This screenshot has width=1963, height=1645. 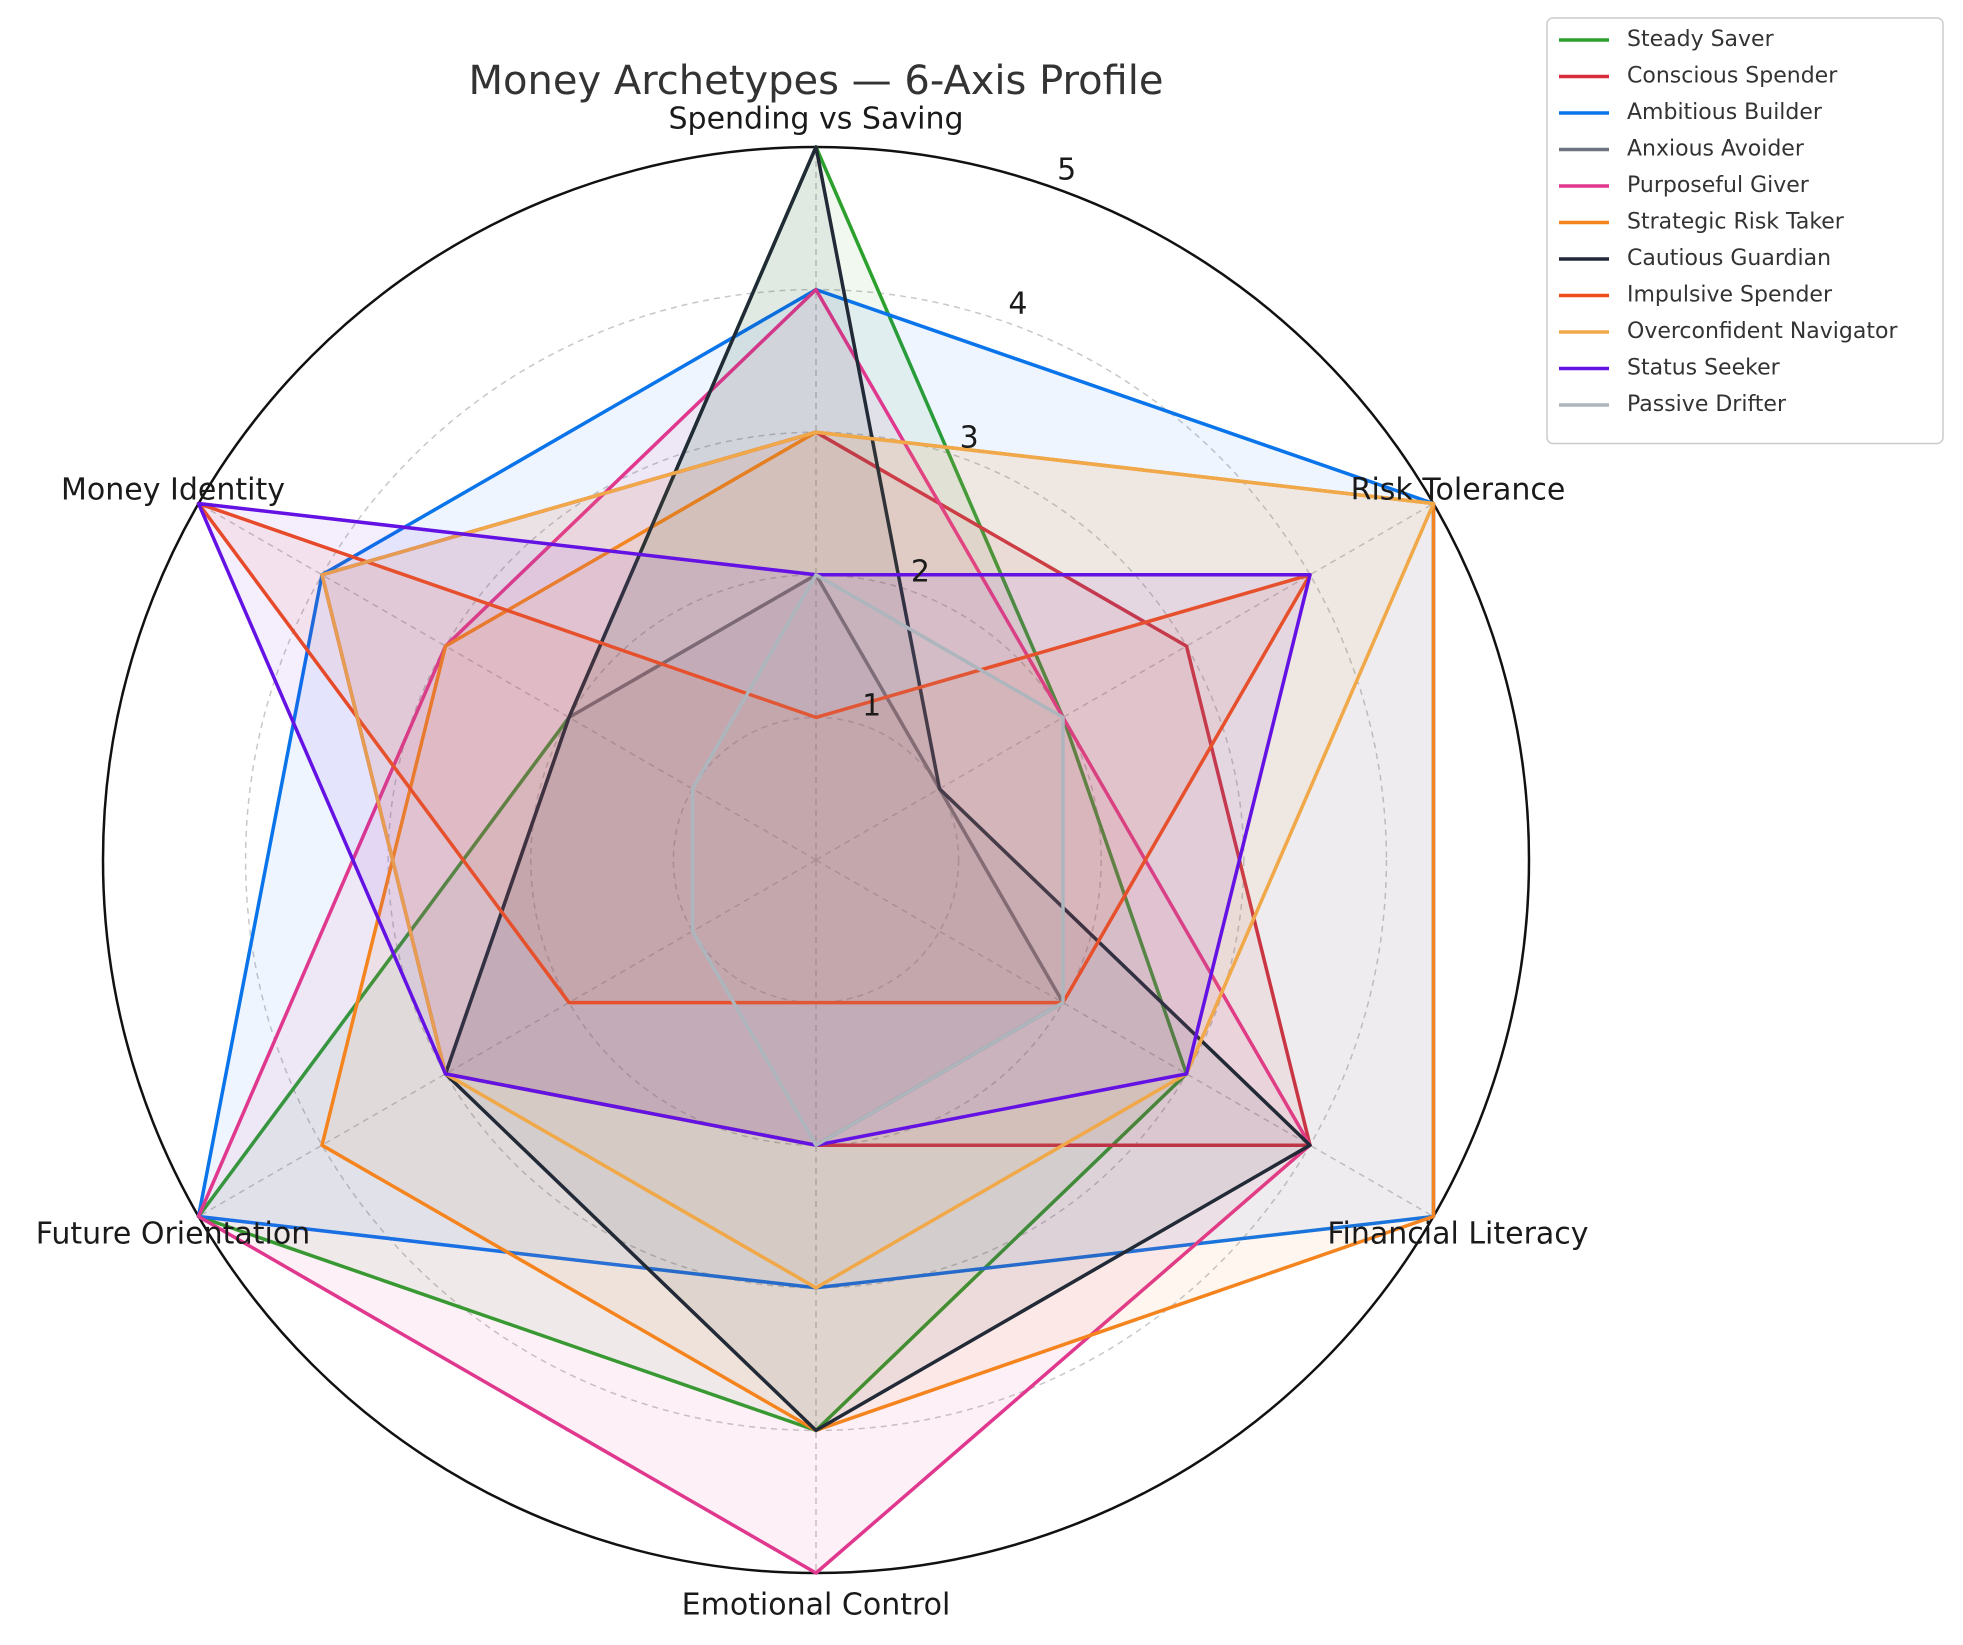 I want to click on legend-label: Anxious Avoider, so click(x=1716, y=149).